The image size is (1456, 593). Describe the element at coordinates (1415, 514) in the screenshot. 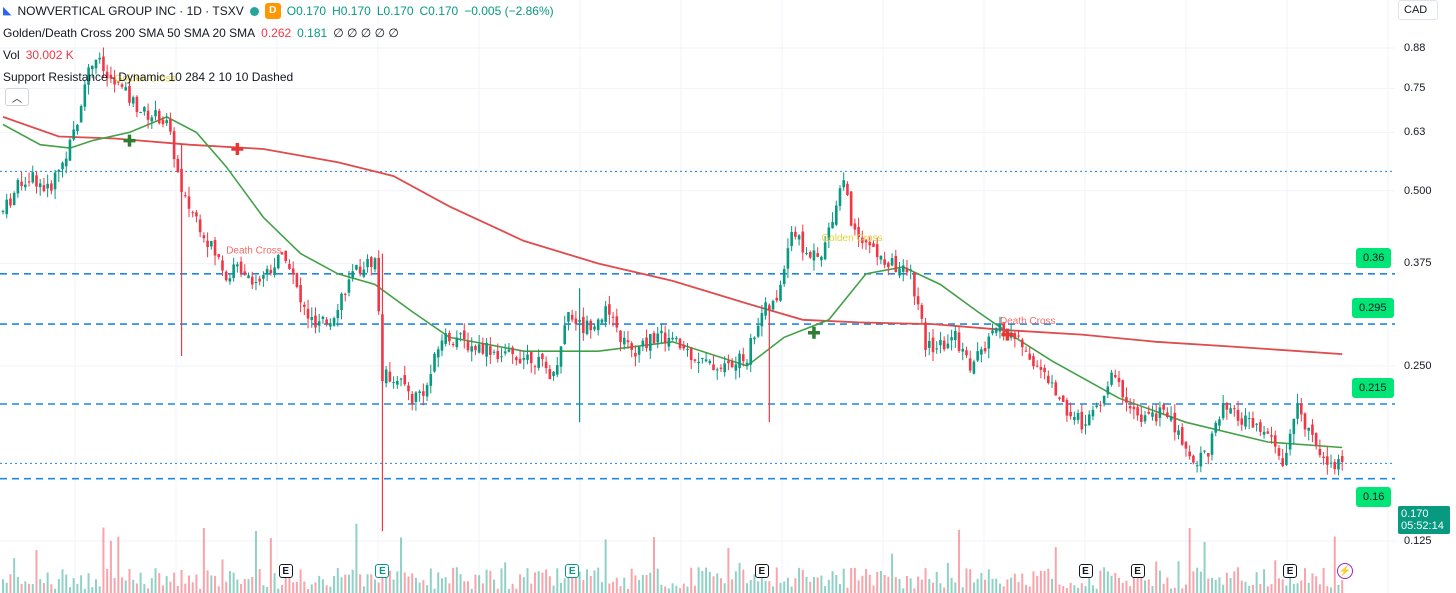

I see `last-price: 0.170` at that location.